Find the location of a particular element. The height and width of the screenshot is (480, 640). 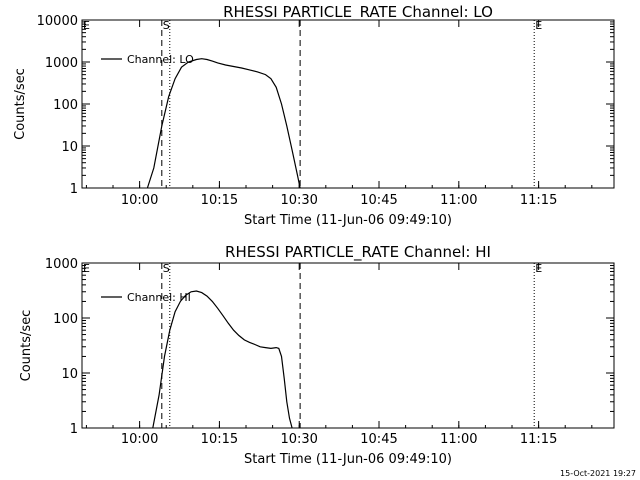

panel-1-y-tick-label: 10 is located at coordinates (69, 147).